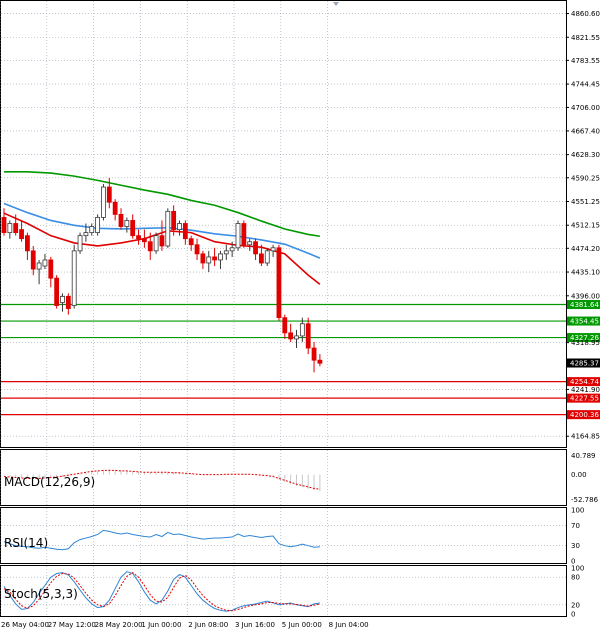 This screenshot has width=600, height=634. I want to click on x-tick-label: 5 Jun 00:00, so click(302, 625).